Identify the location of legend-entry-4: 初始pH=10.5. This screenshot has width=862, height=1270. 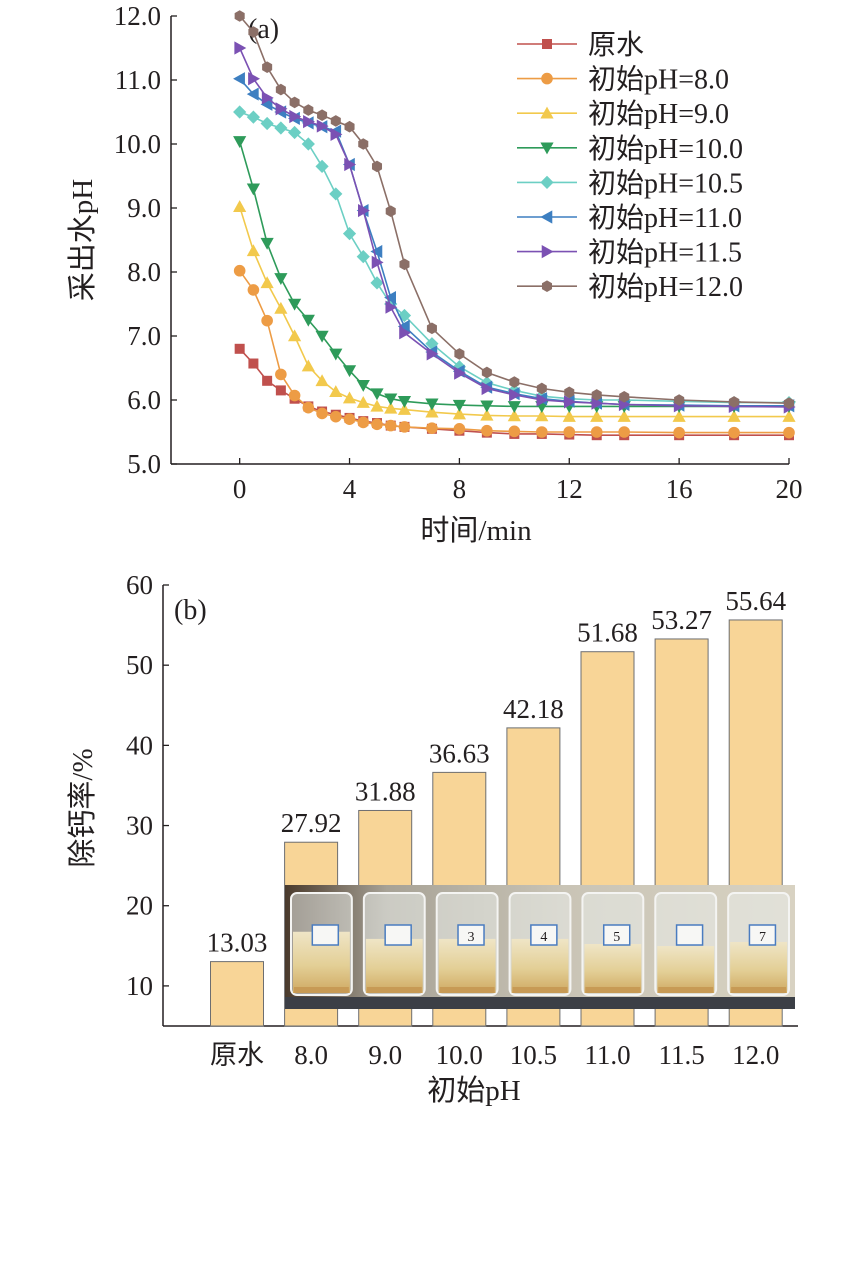
(630, 183).